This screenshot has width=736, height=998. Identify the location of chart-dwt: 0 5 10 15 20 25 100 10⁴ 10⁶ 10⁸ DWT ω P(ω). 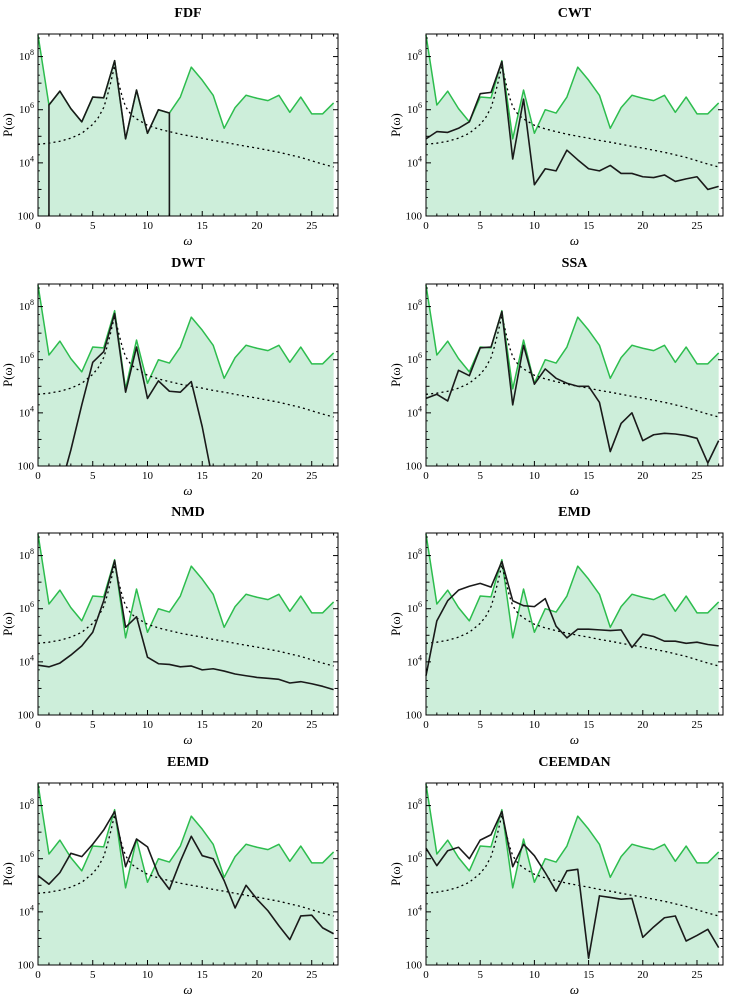
(170, 377).